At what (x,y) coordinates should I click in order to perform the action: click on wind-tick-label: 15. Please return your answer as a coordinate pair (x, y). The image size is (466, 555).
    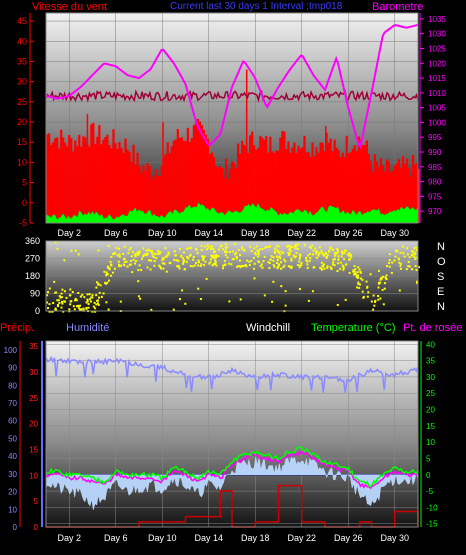
    Looking at the image, I should click on (22, 142).